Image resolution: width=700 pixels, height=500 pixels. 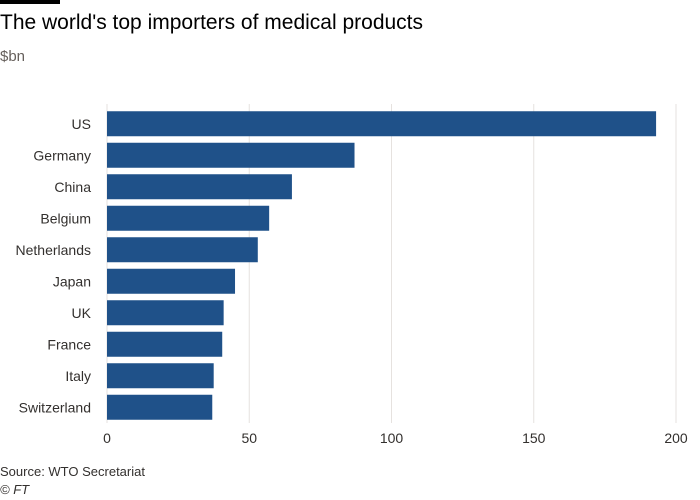 I want to click on bar-netherlands, so click(x=182, y=250).